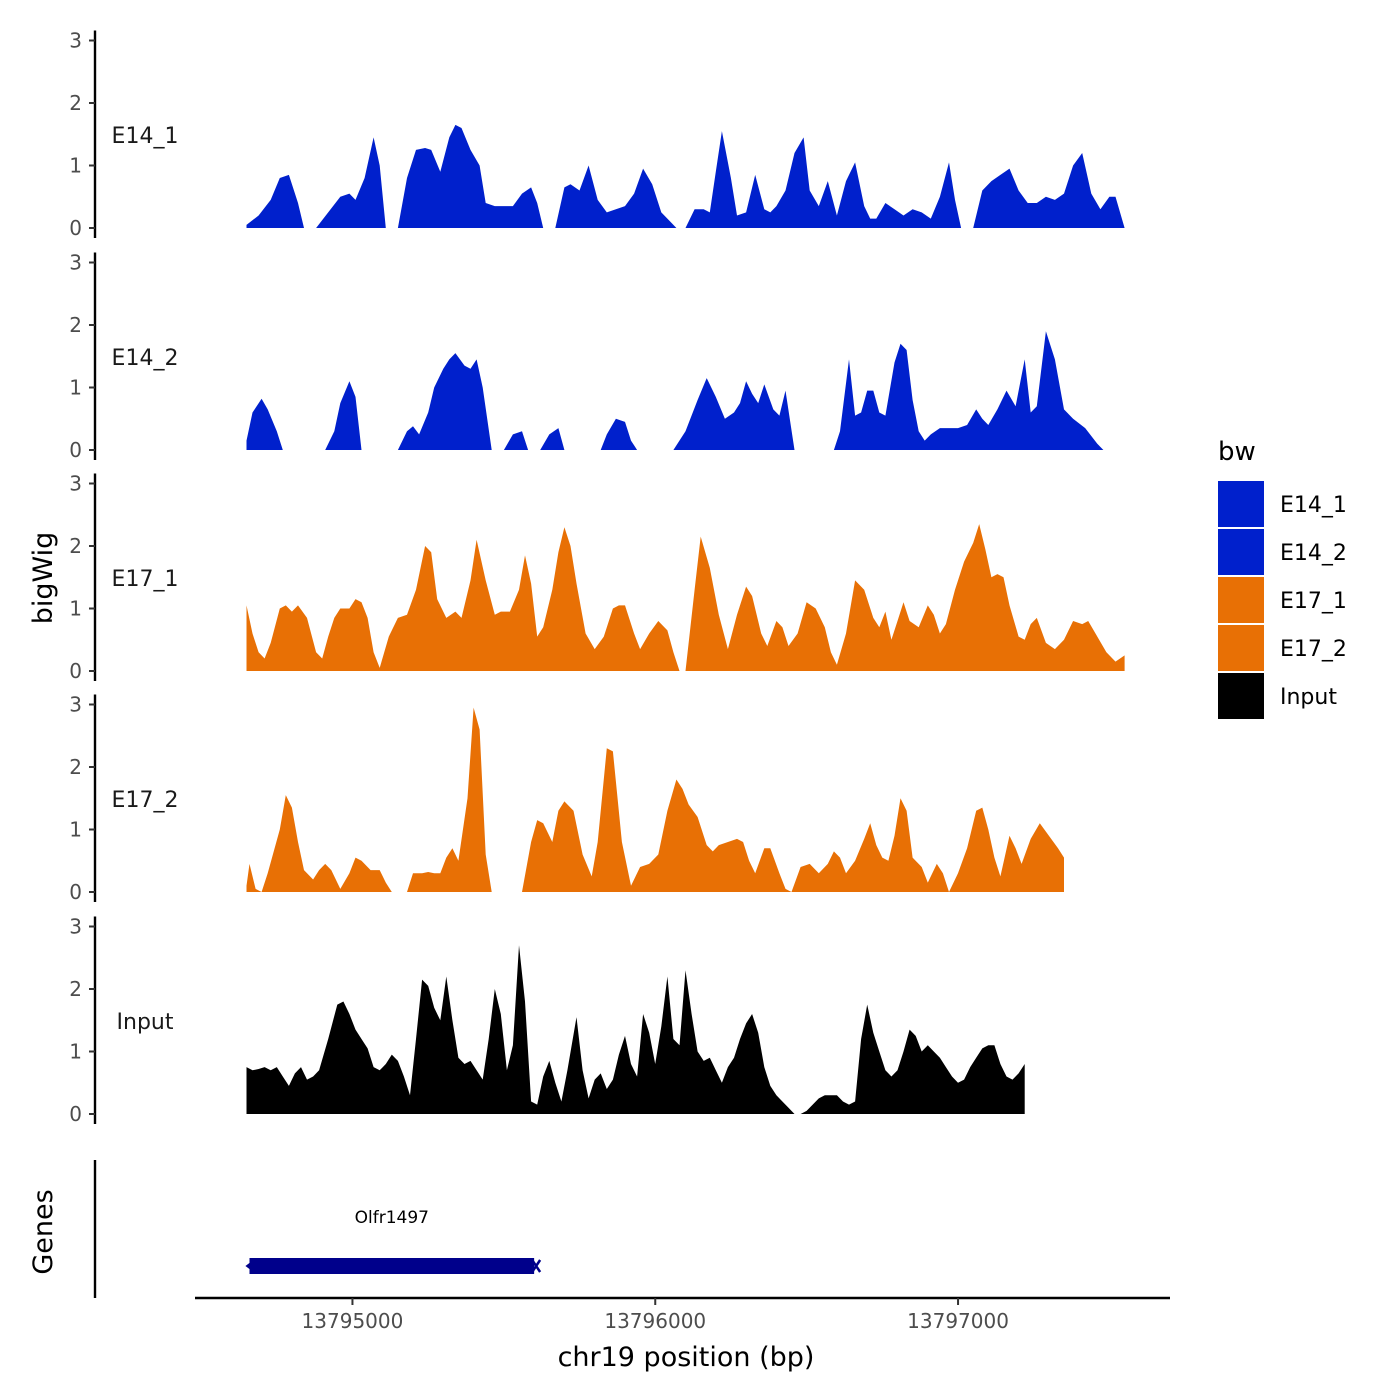 Image resolution: width=1400 pixels, height=1400 pixels. I want to click on track-E17_1: 0 1 2 3 E17_1, so click(597, 577).